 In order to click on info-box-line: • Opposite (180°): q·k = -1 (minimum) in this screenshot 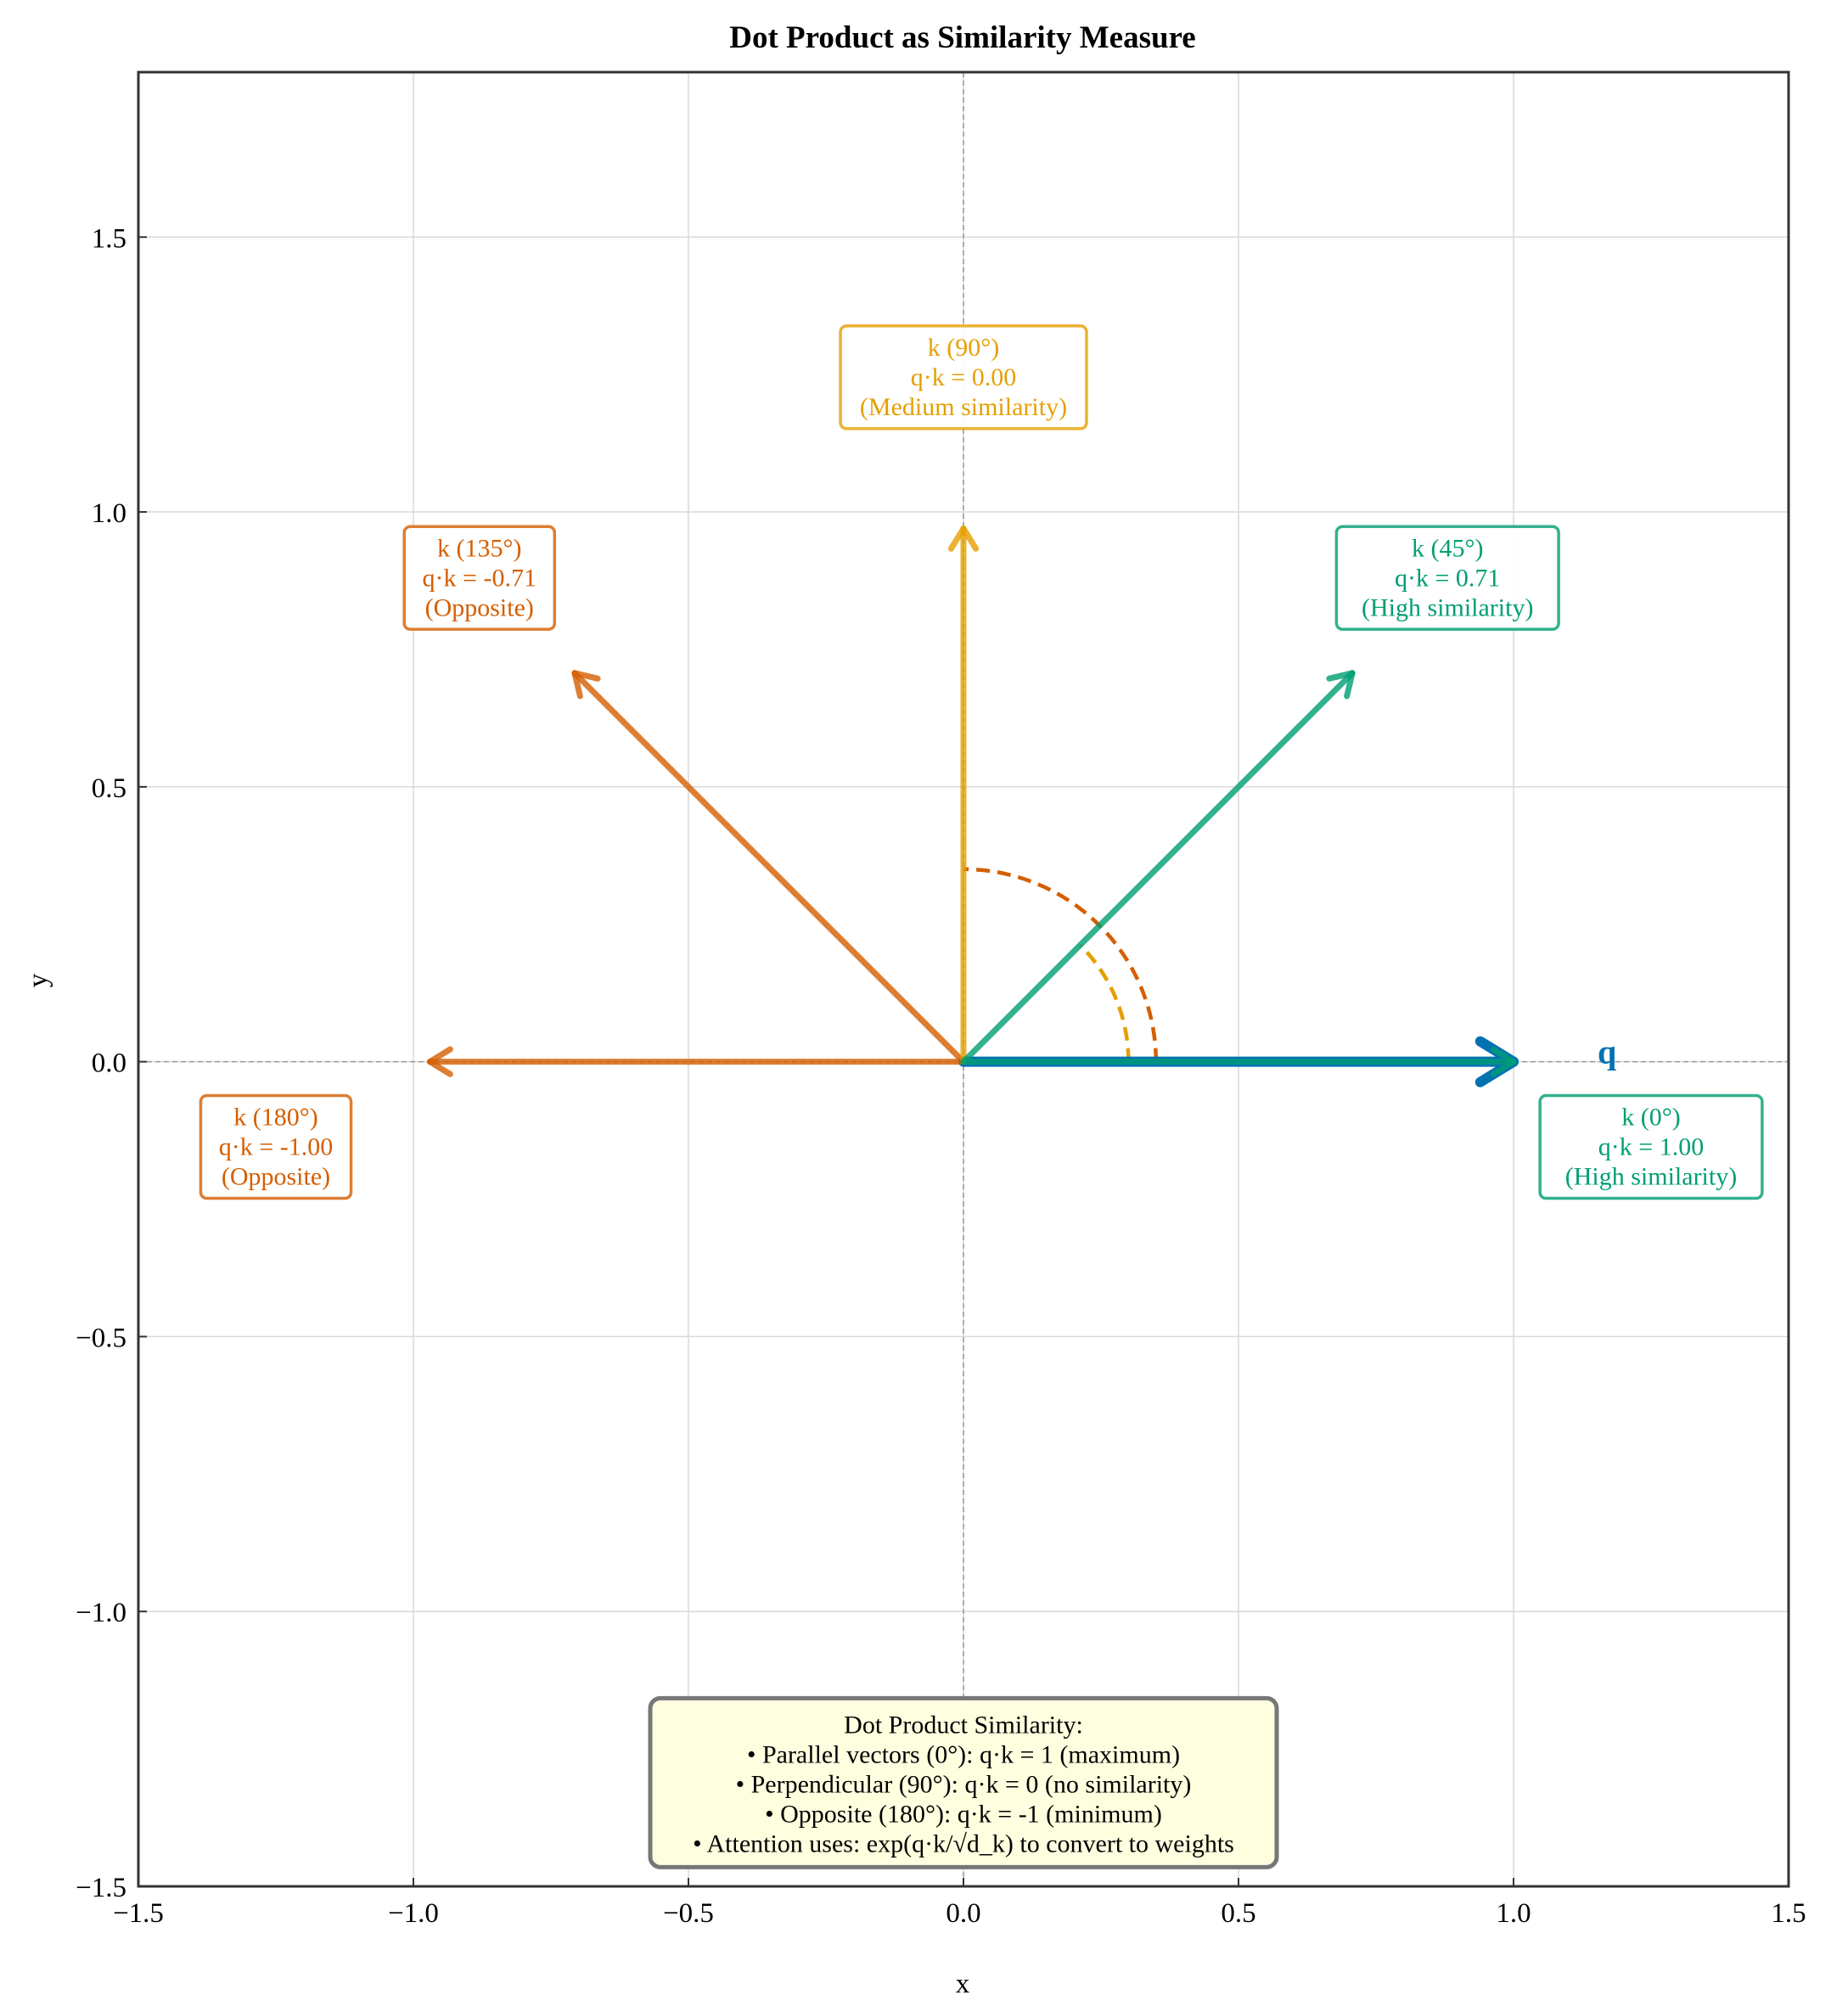, I will do `click(963, 1814)`.